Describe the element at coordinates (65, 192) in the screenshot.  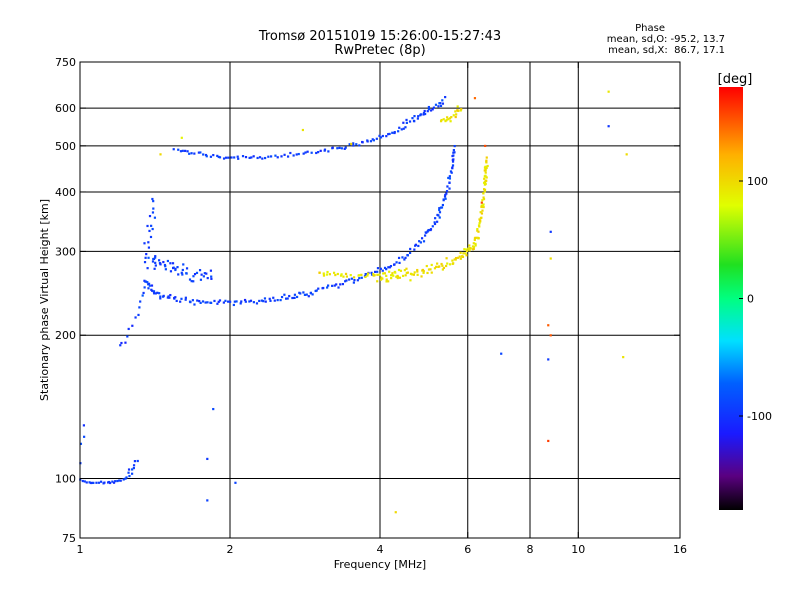
I see `y-tick-label: 400` at that location.